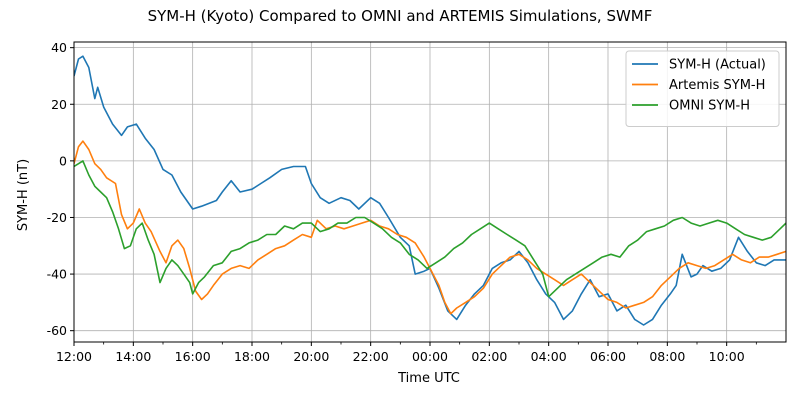  I want to click on x-axis-label: Time UTC, so click(428, 378).